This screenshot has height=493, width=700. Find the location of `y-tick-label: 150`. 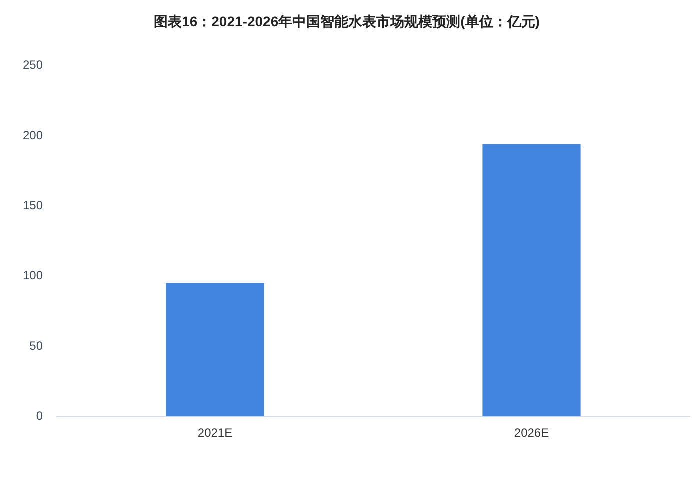

y-tick-label: 150 is located at coordinates (33, 205).